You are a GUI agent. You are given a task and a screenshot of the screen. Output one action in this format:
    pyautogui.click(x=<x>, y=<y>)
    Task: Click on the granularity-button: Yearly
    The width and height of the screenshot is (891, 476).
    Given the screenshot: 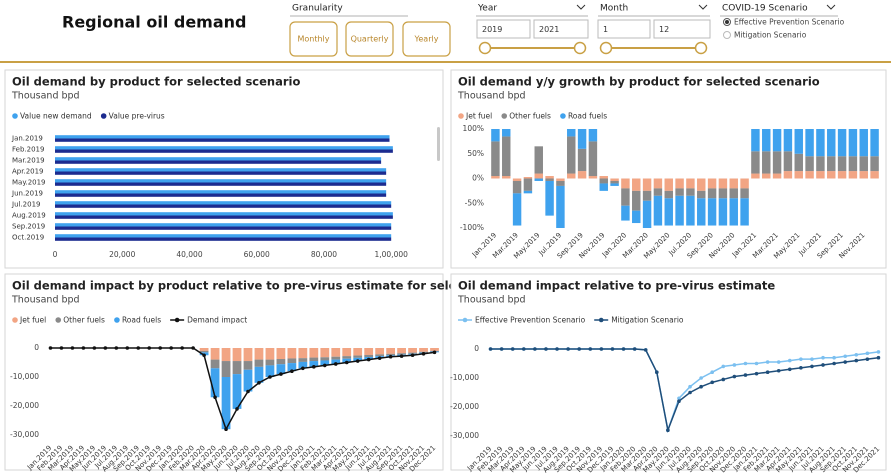 What is the action you would take?
    pyautogui.click(x=426, y=39)
    